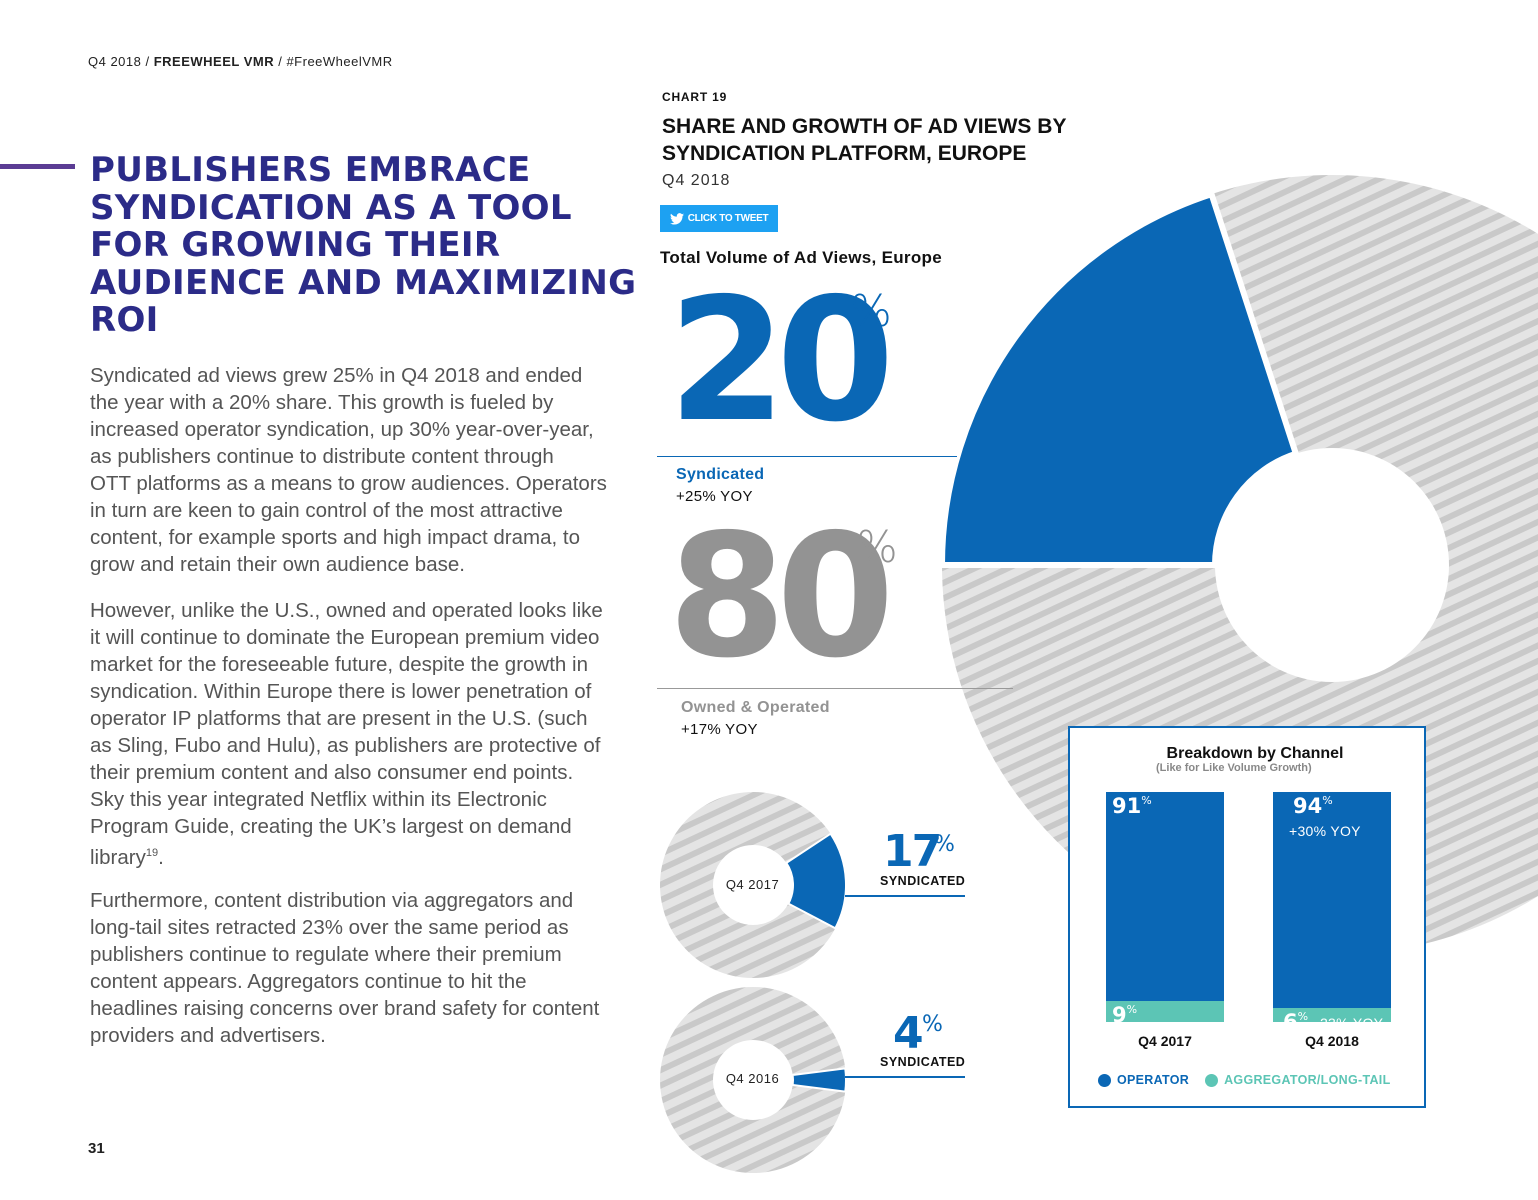 This screenshot has width=1538, height=1200. I want to click on breakdown-title: Breakdown by Channel, so click(1255, 753).